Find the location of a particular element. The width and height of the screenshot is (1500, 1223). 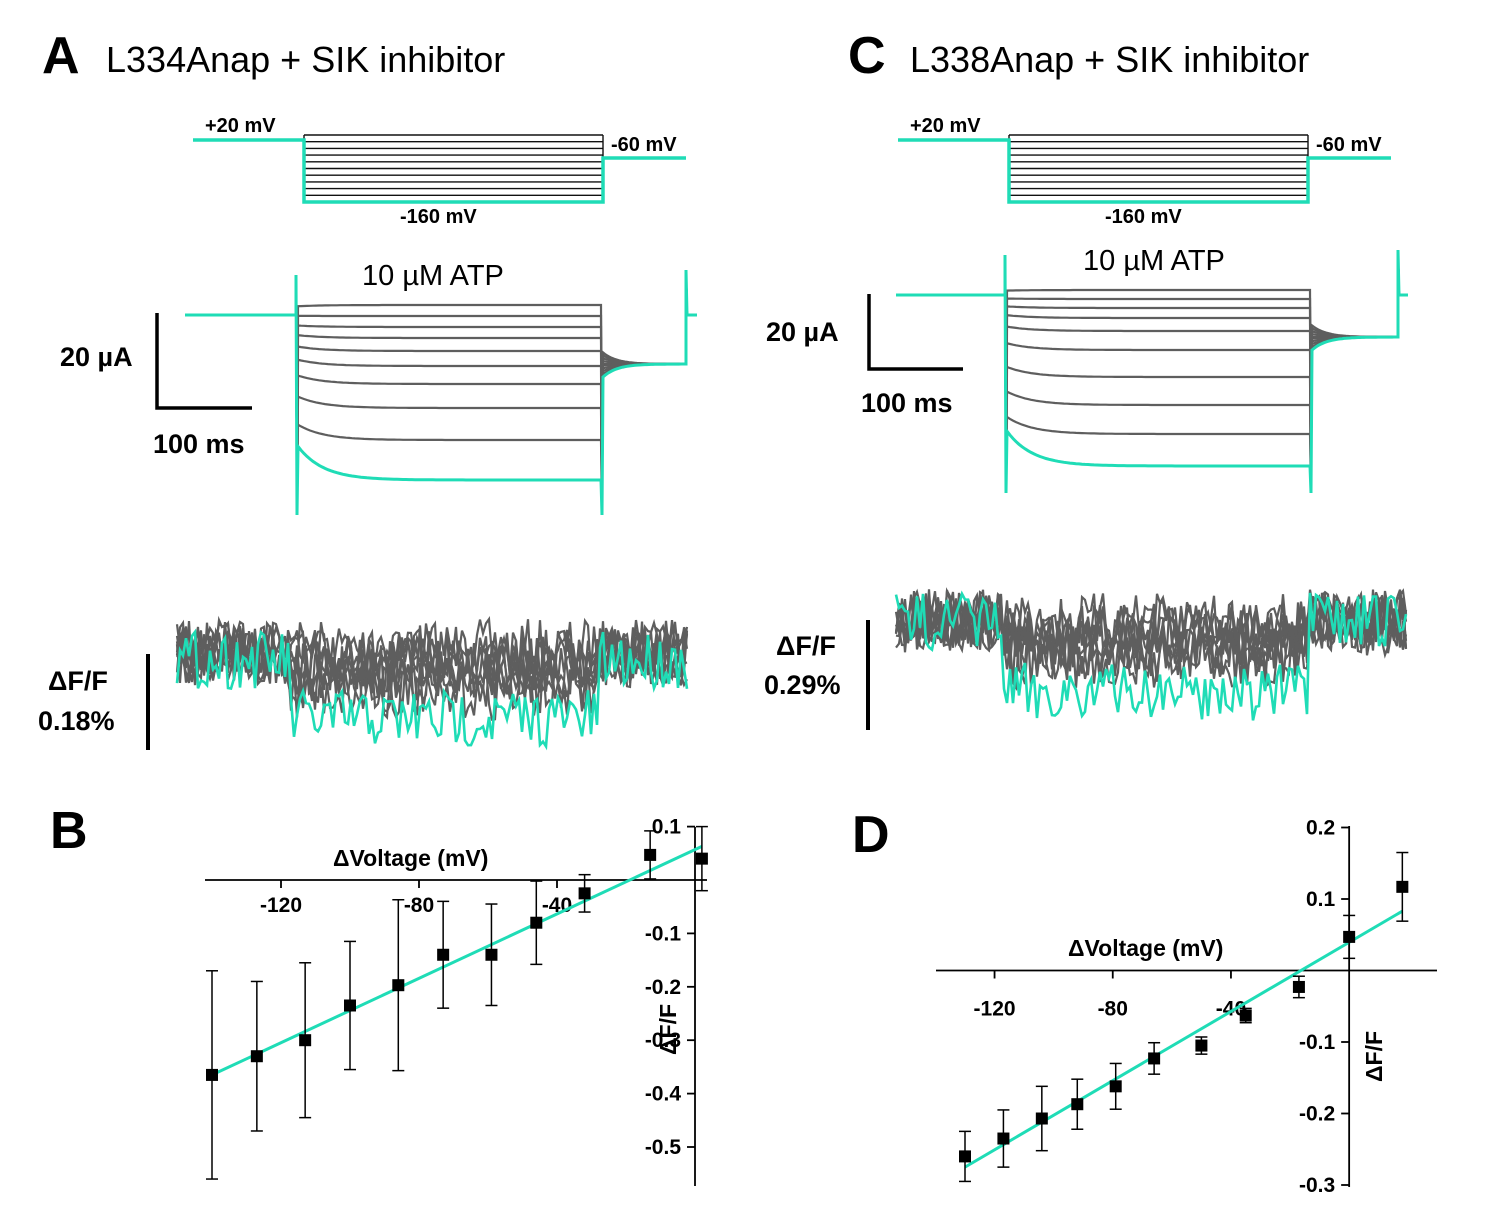

panel-b-label: B is located at coordinates (69, 831).